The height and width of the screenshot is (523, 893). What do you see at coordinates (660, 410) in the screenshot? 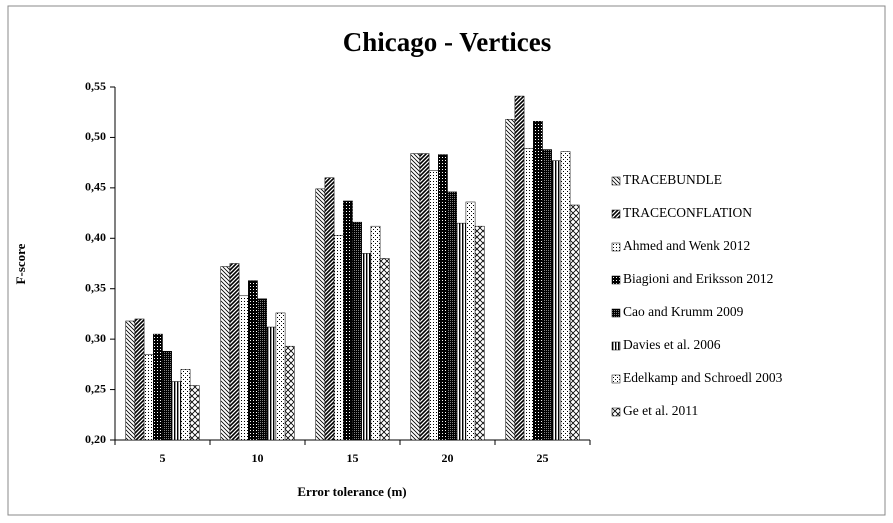
I see `legend-label: Ge et al. 2011` at bounding box center [660, 410].